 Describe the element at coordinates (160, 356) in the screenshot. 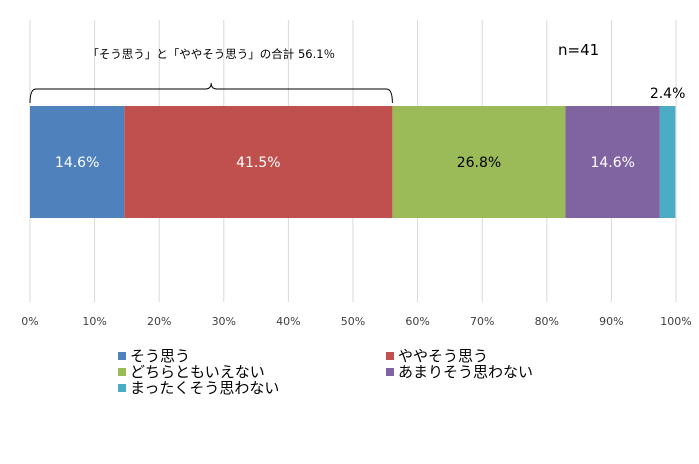

I see `legend-label: そう思う` at that location.